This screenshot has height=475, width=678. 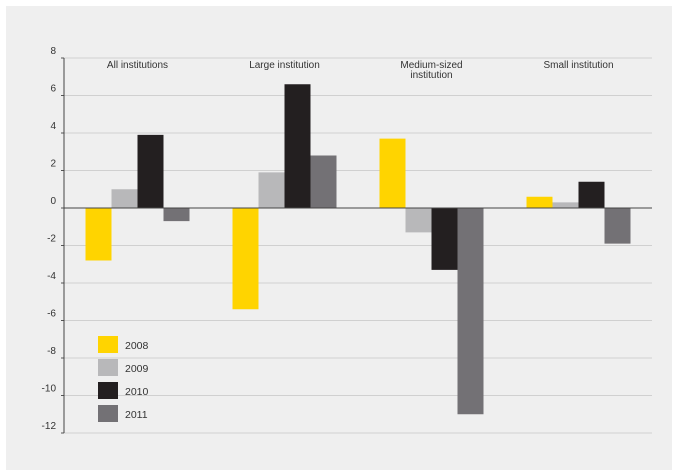 I want to click on category-label: Medium-sized institution, so click(x=431, y=70).